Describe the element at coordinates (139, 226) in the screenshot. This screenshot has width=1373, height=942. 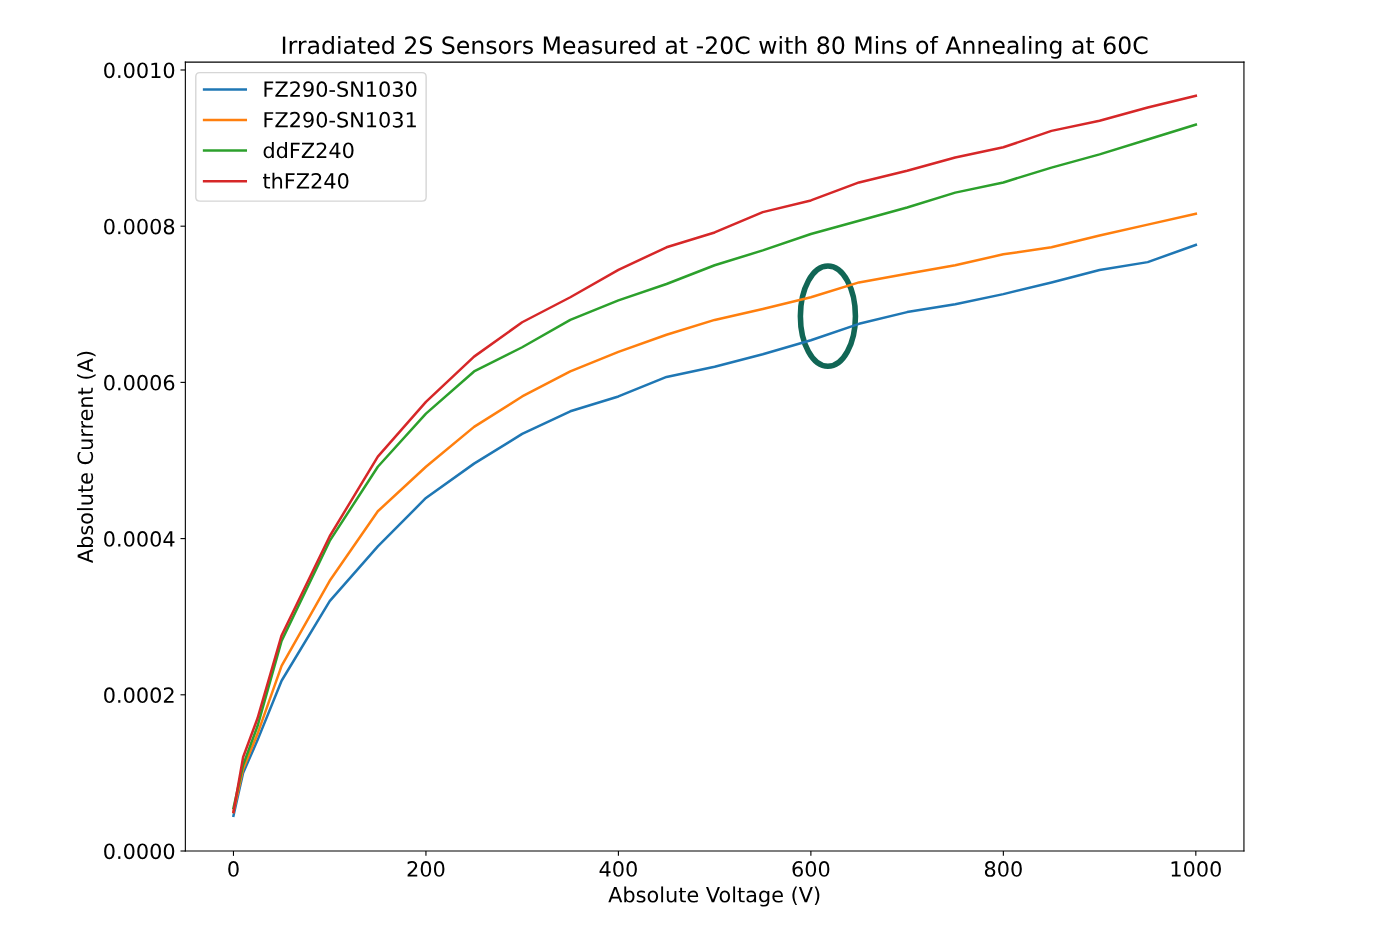
I see `y-tick-label: 0.0008` at that location.